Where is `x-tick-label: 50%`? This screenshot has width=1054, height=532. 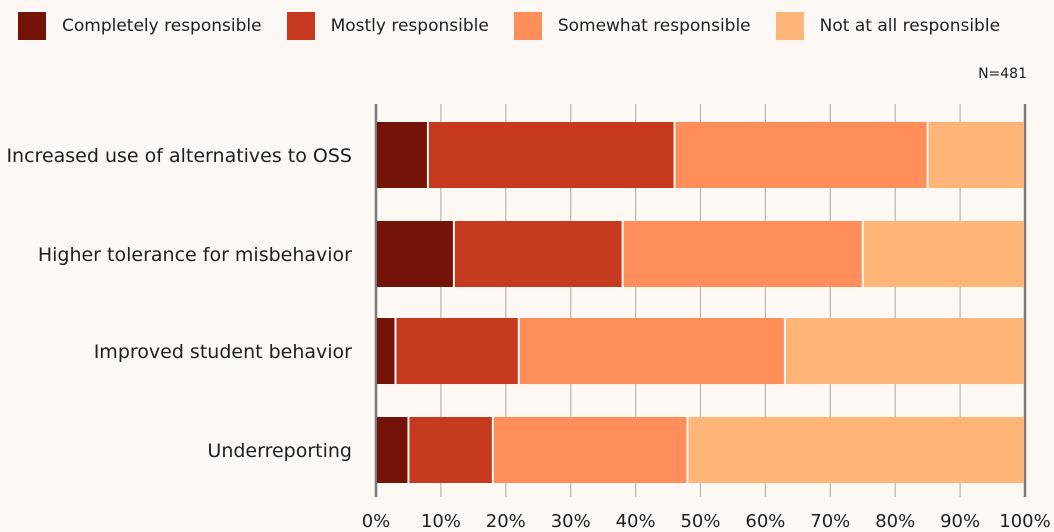
x-tick-label: 50% is located at coordinates (700, 521).